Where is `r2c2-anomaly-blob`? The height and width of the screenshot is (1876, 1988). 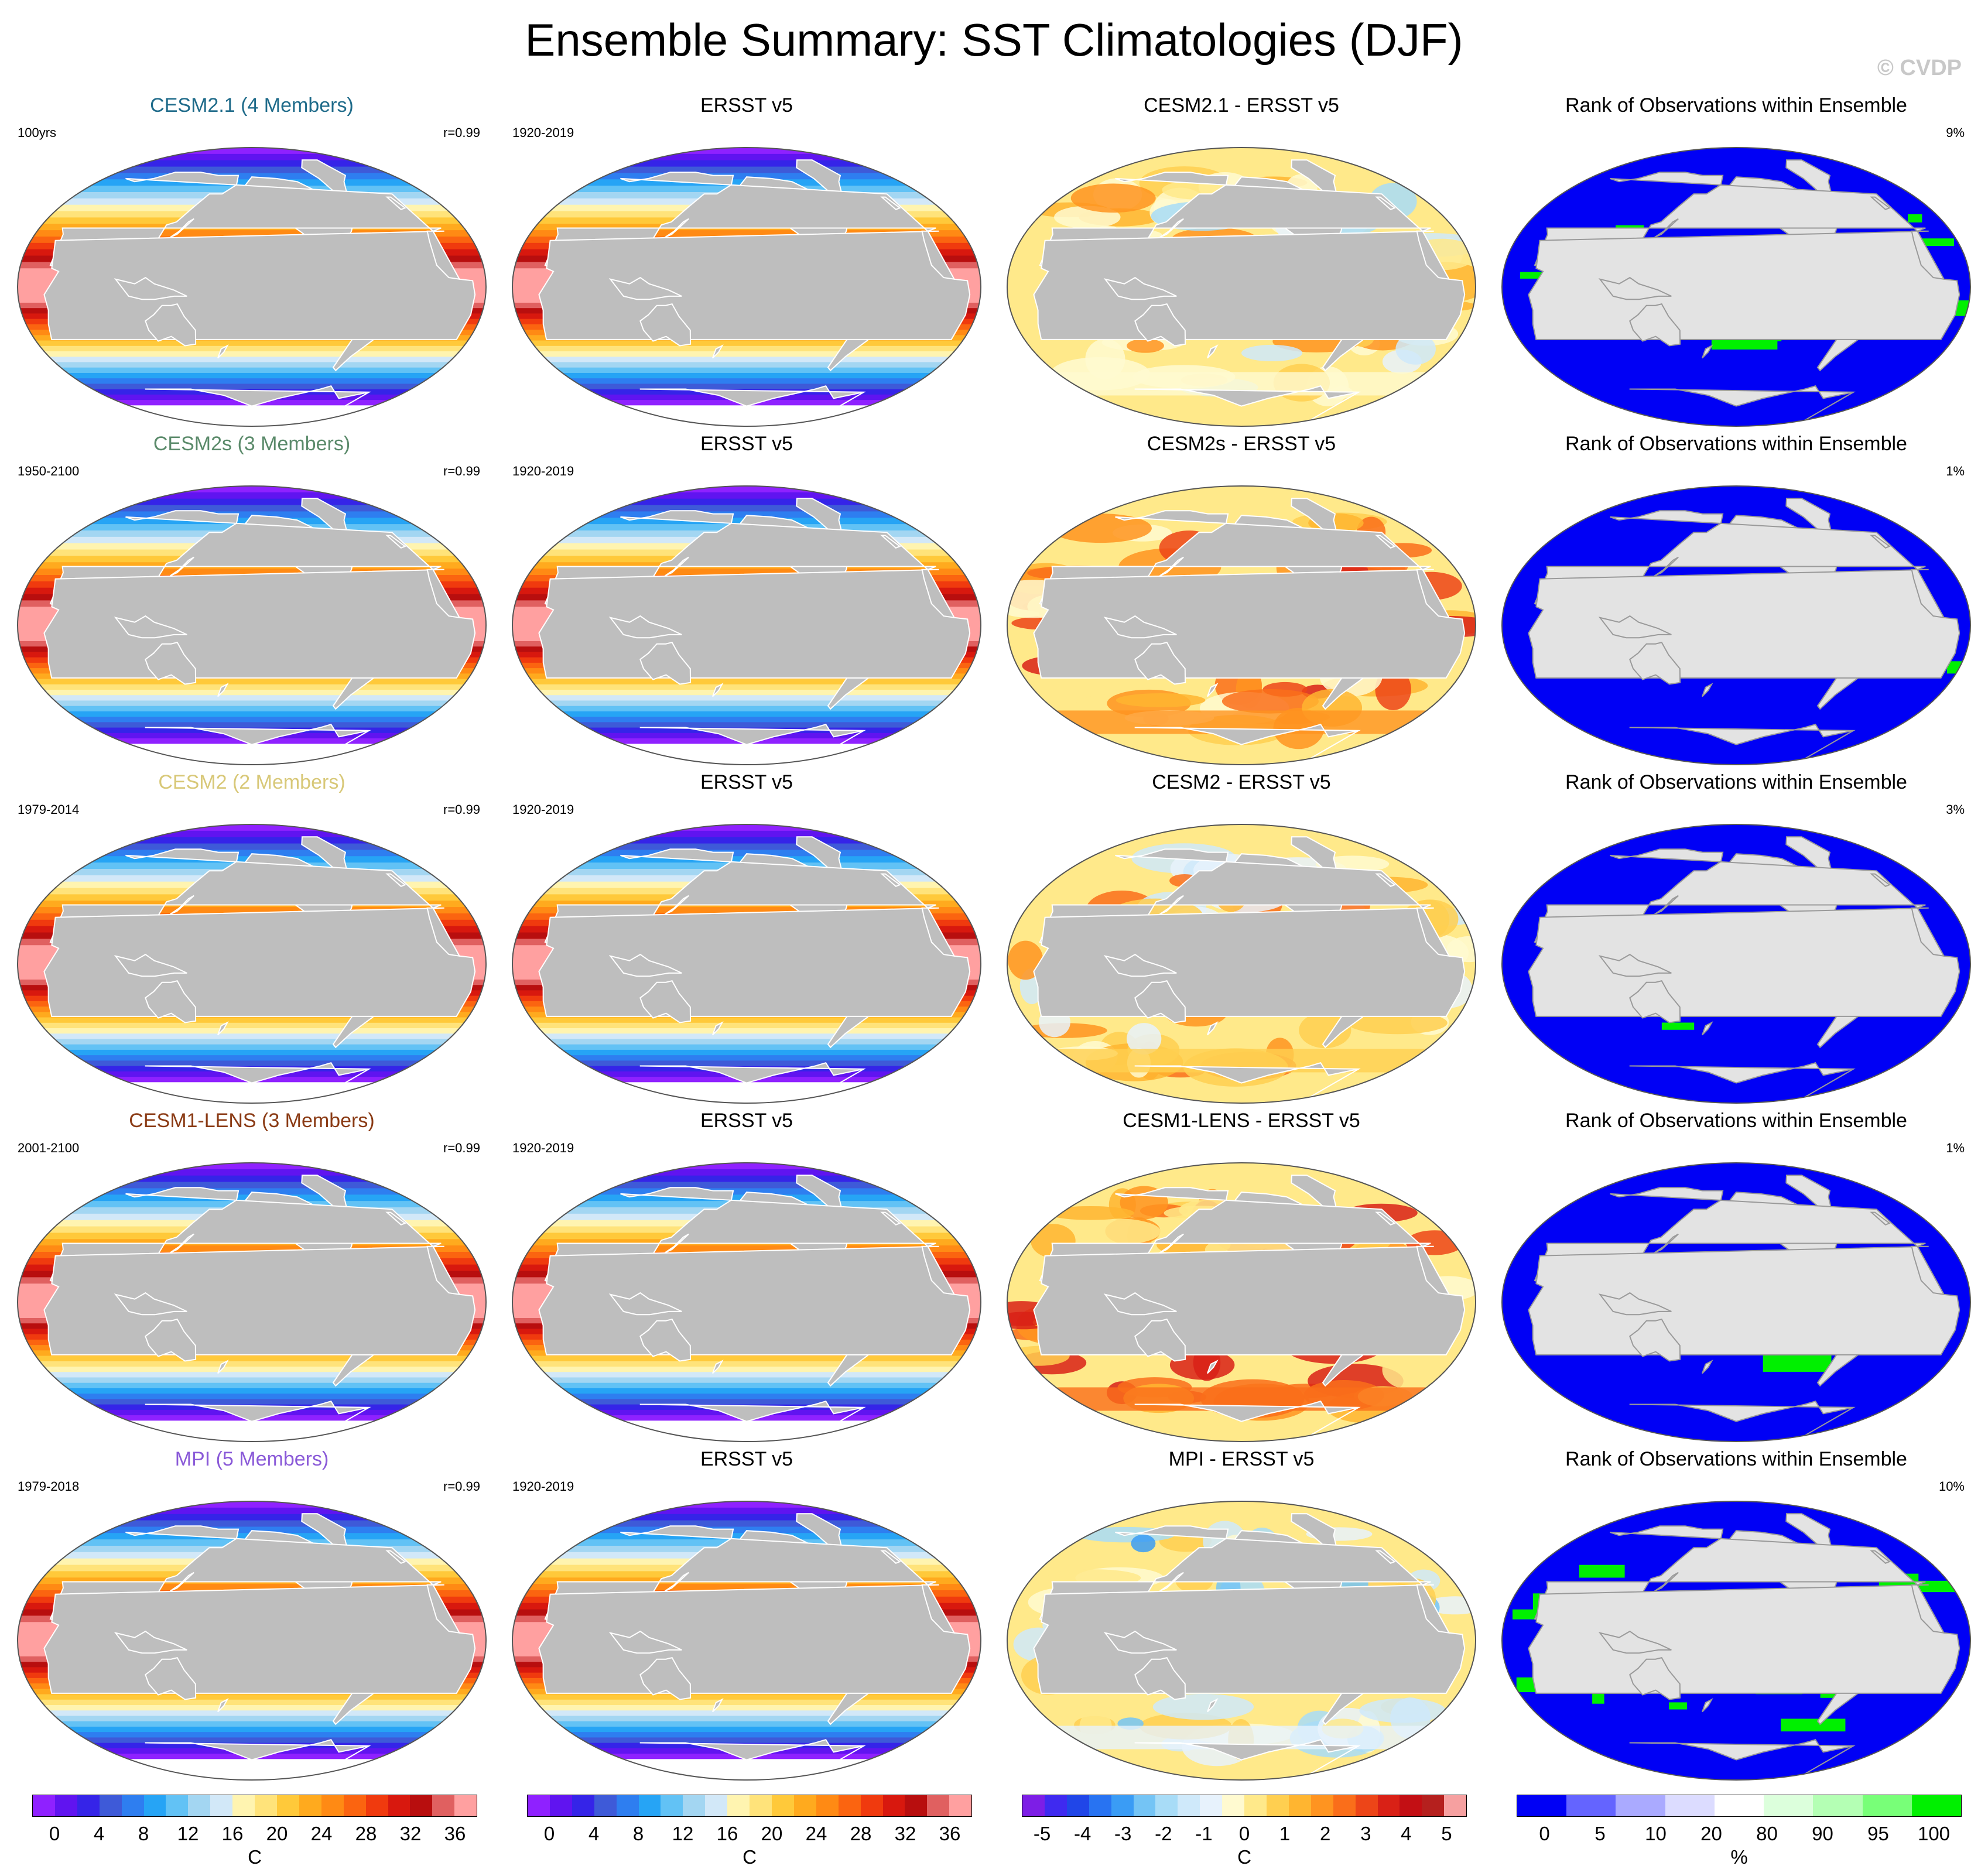 r2c2-anomaly-blob is located at coordinates (1397, 1023).